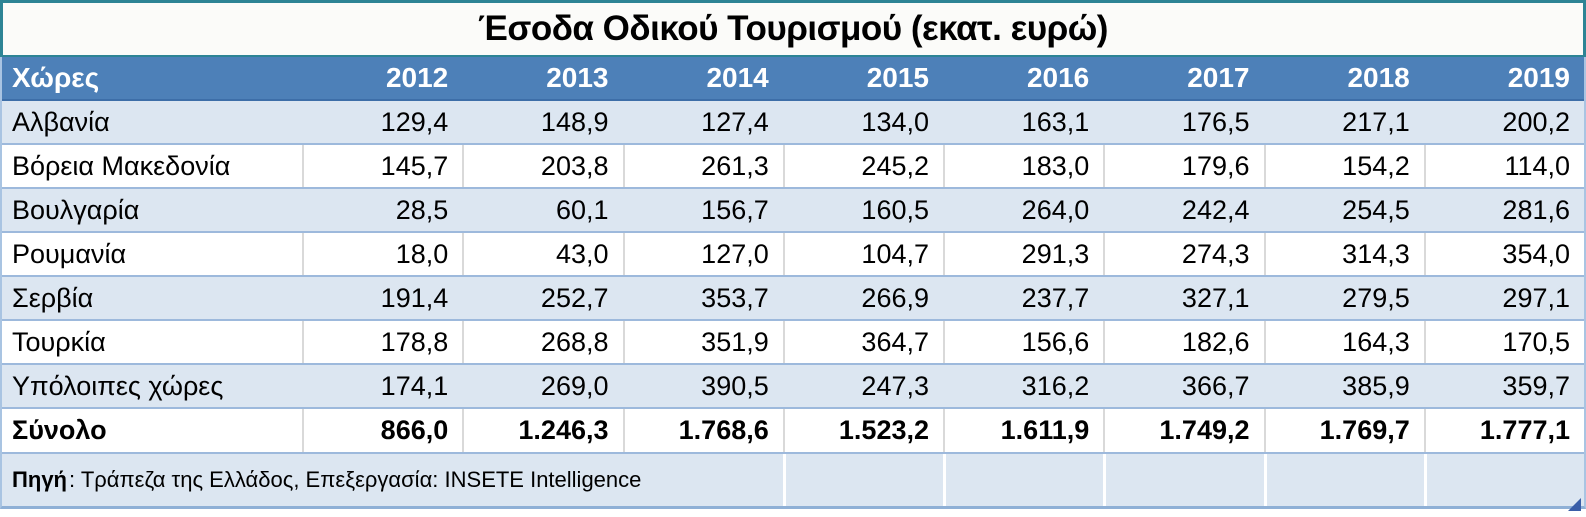 Image resolution: width=1586 pixels, height=517 pixels. What do you see at coordinates (1376, 121) in the screenshot?
I see `value-cell: 217,1` at bounding box center [1376, 121].